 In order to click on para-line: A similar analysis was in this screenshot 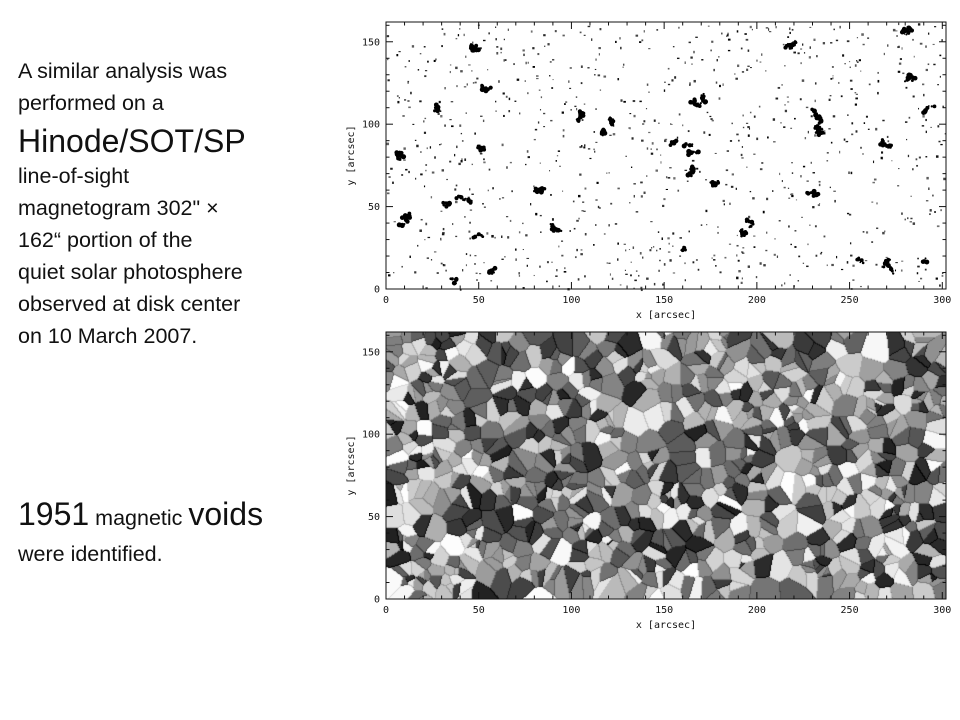, I will do `click(123, 71)`.